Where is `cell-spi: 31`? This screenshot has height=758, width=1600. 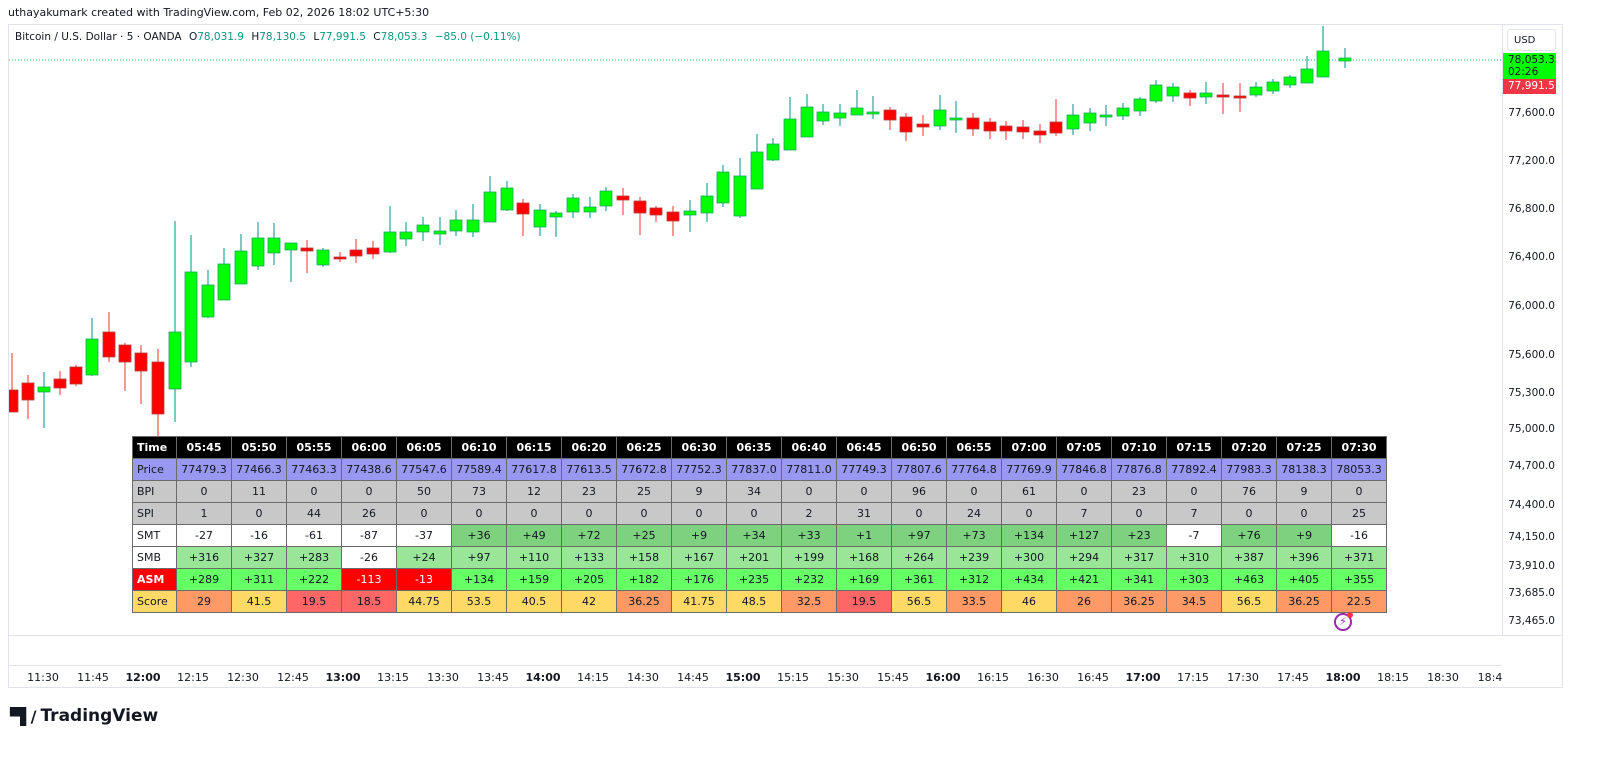
cell-spi: 31 is located at coordinates (864, 513).